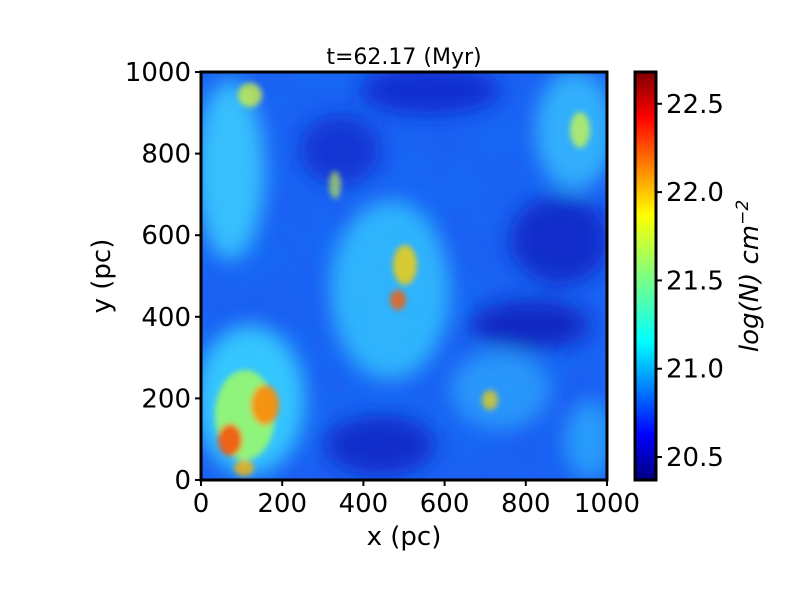 The height and width of the screenshot is (600, 800). Describe the element at coordinates (282, 504) in the screenshot. I see `x-tick-label: 200` at that location.